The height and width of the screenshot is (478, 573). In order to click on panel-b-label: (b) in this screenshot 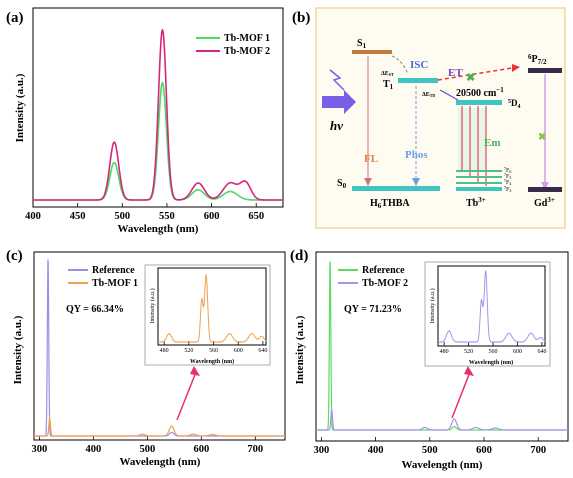, I will do `click(301, 18)`.